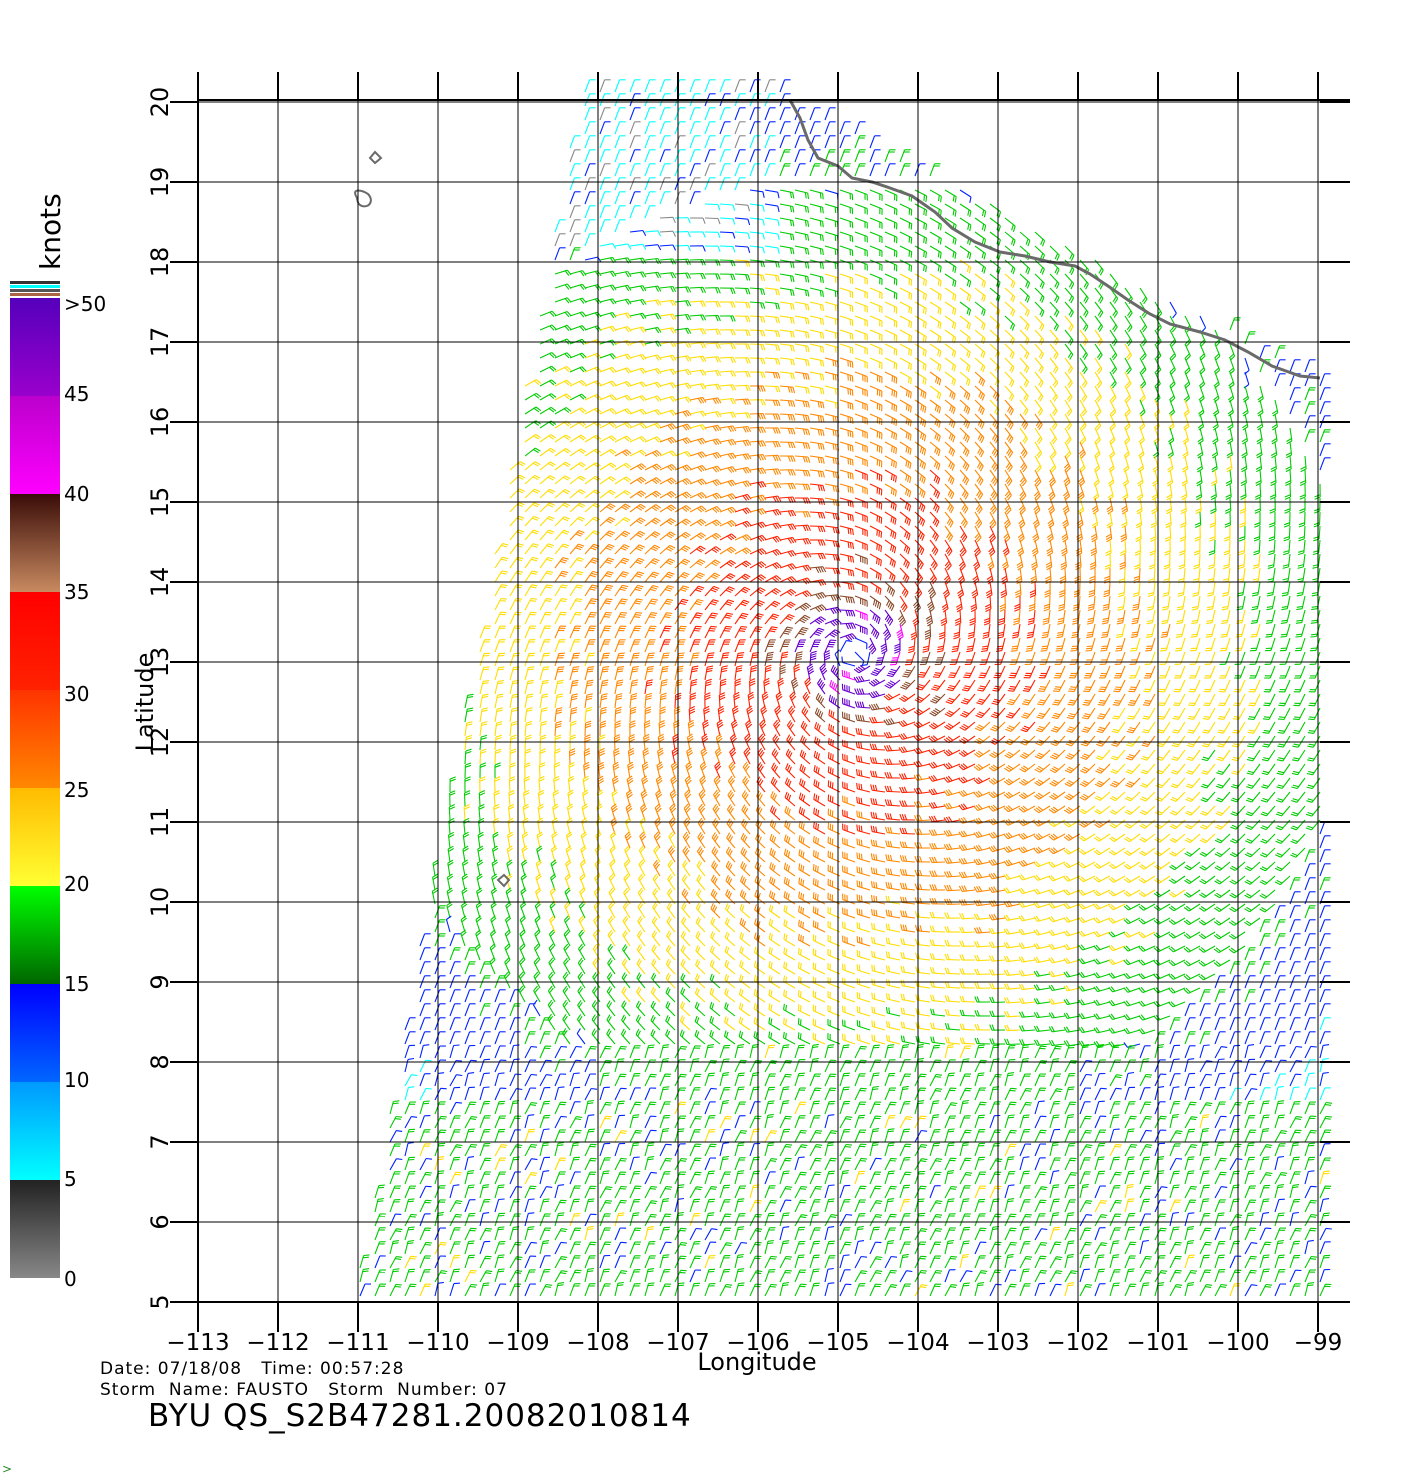 The image size is (1420, 1480). What do you see at coordinates (76, 494) in the screenshot?
I see `legend-label-2: 40` at bounding box center [76, 494].